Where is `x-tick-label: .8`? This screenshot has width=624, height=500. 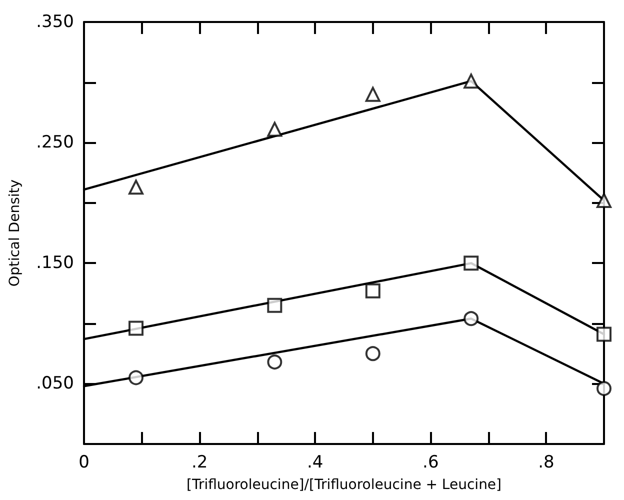
x-tick-label: .8 is located at coordinates (546, 462).